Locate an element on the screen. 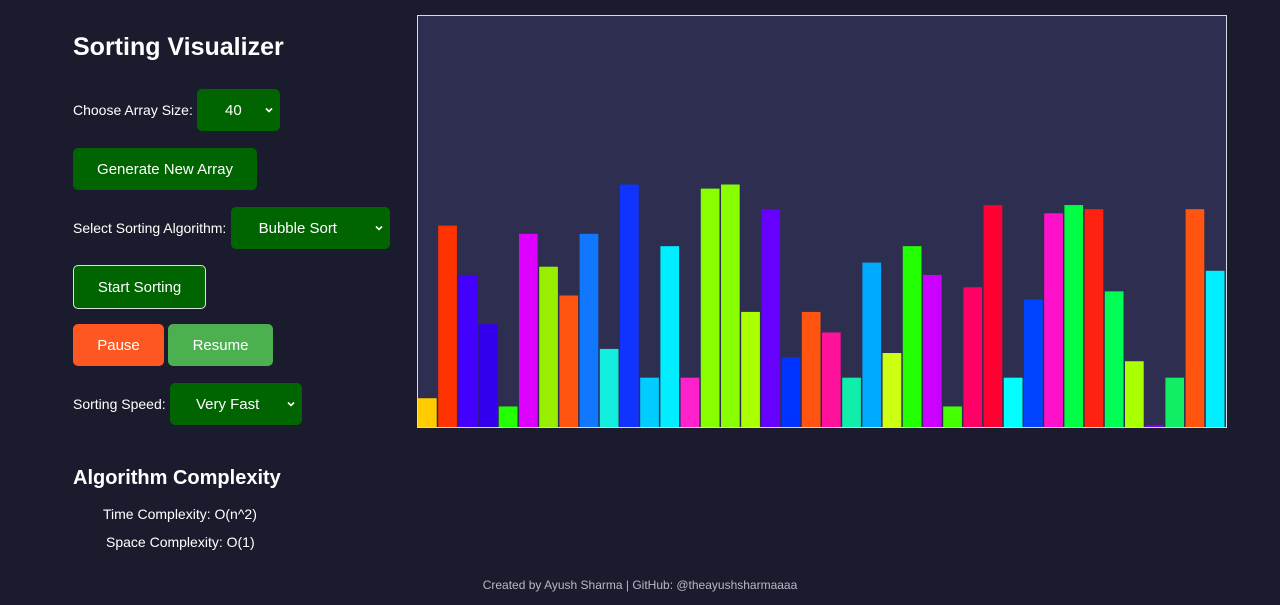  speed-label: Sorting Speed: is located at coordinates (119, 404).